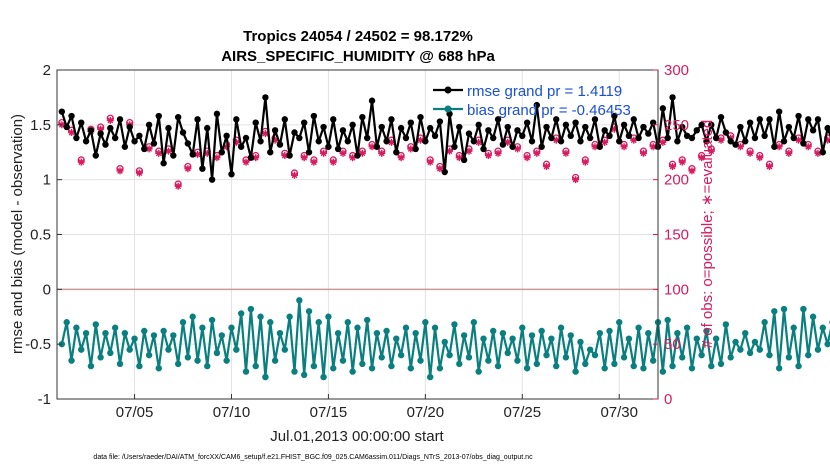 The width and height of the screenshot is (830, 470). What do you see at coordinates (358, 56) in the screenshot?
I see `chart-title-line2: AIRS_SPECIFIC_HUMIDITY @ 688 hPa` at bounding box center [358, 56].